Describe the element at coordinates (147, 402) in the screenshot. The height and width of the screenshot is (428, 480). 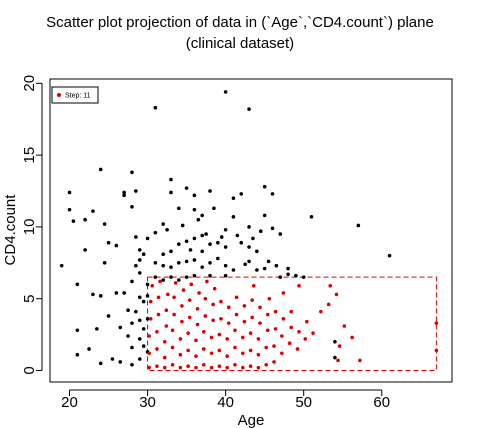
I see `x-tick-label: 30` at that location.